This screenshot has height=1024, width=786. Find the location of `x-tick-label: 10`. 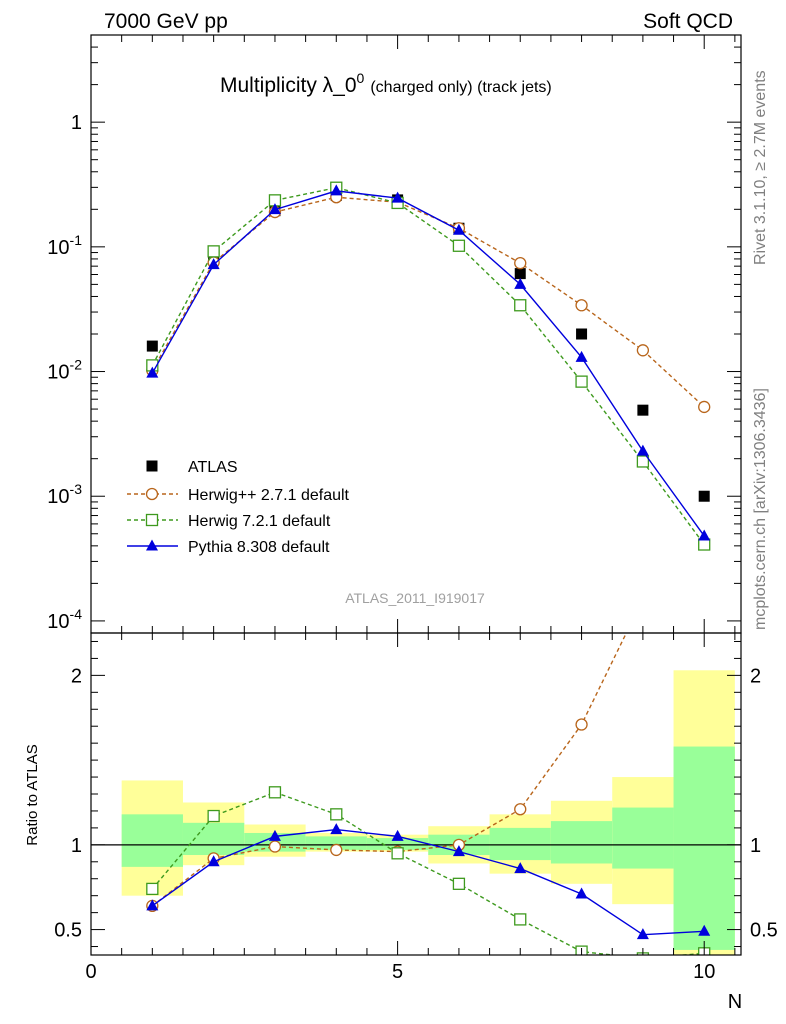

x-tick-label: 10 is located at coordinates (704, 972).